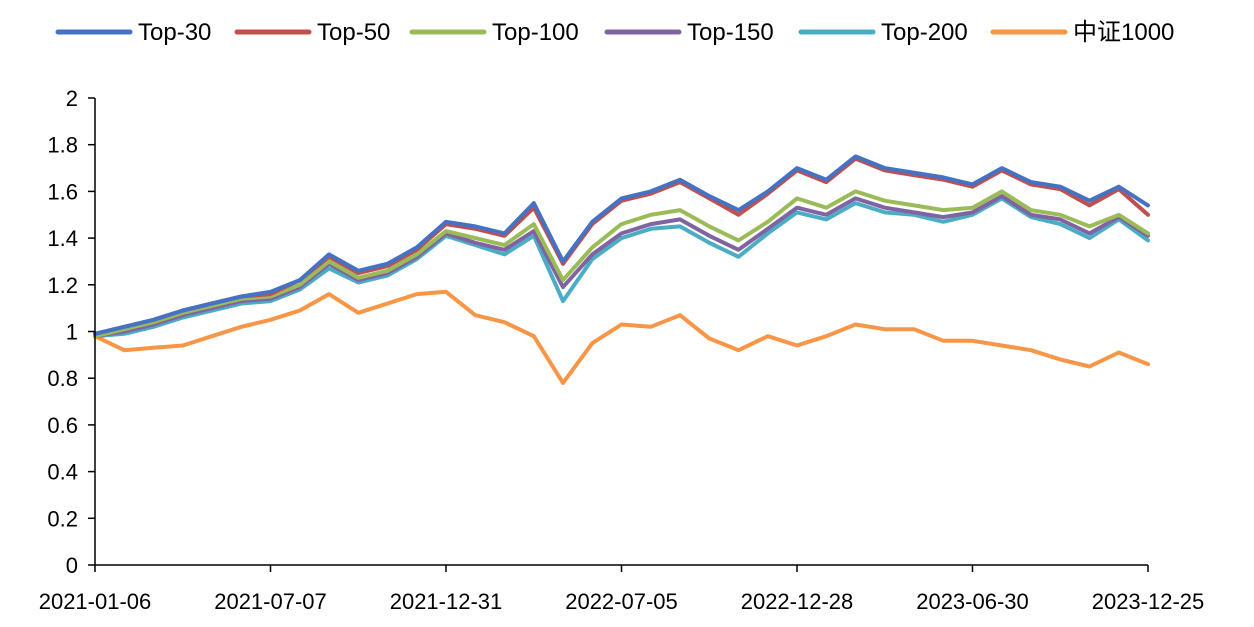 The height and width of the screenshot is (627, 1254). I want to click on y-tick-label: 1.2, so click(62, 285).